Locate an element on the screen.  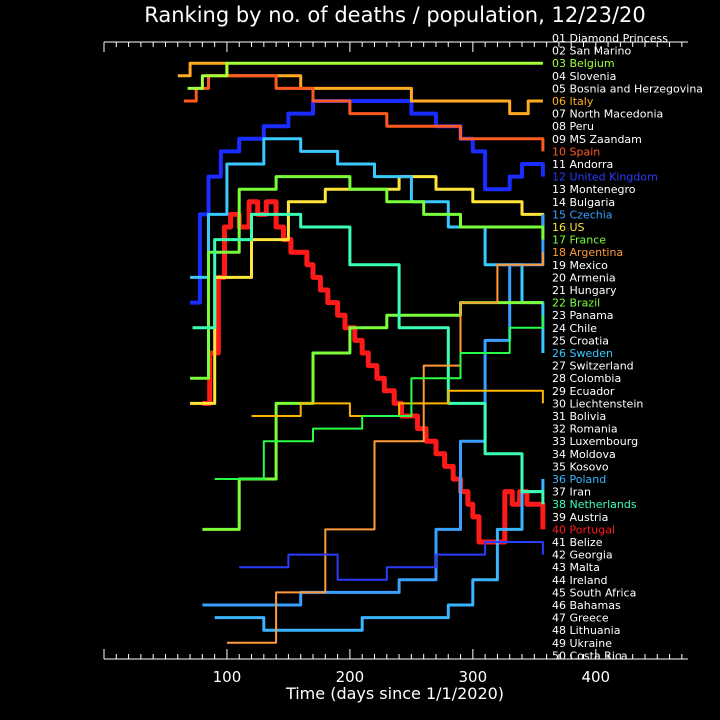
ranking-label: 13 Montenegro is located at coordinates (594, 189).